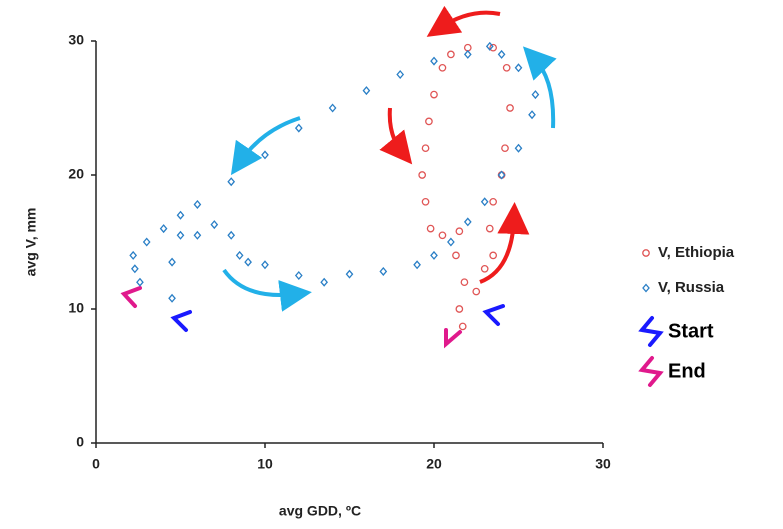 The height and width of the screenshot is (529, 783). I want to click on y-axis-label: avg V, mm, so click(31, 242).